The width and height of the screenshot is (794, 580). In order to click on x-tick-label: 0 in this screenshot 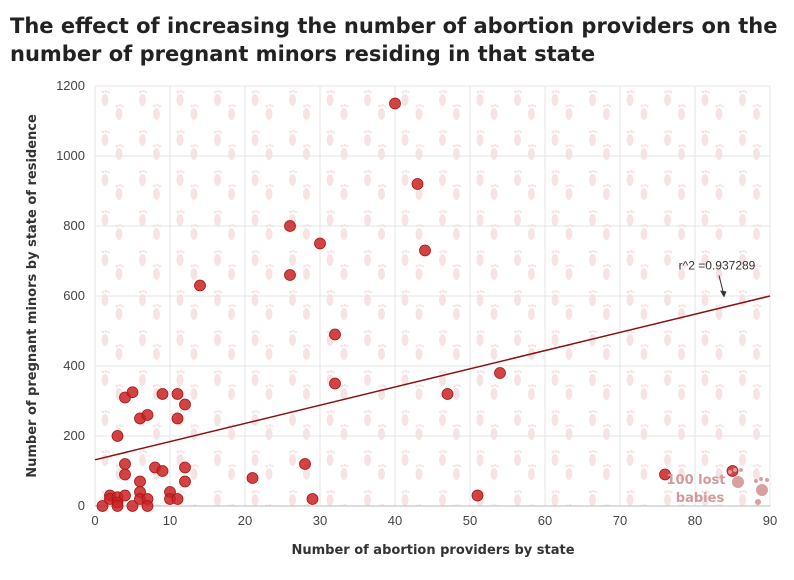, I will do `click(94, 520)`.